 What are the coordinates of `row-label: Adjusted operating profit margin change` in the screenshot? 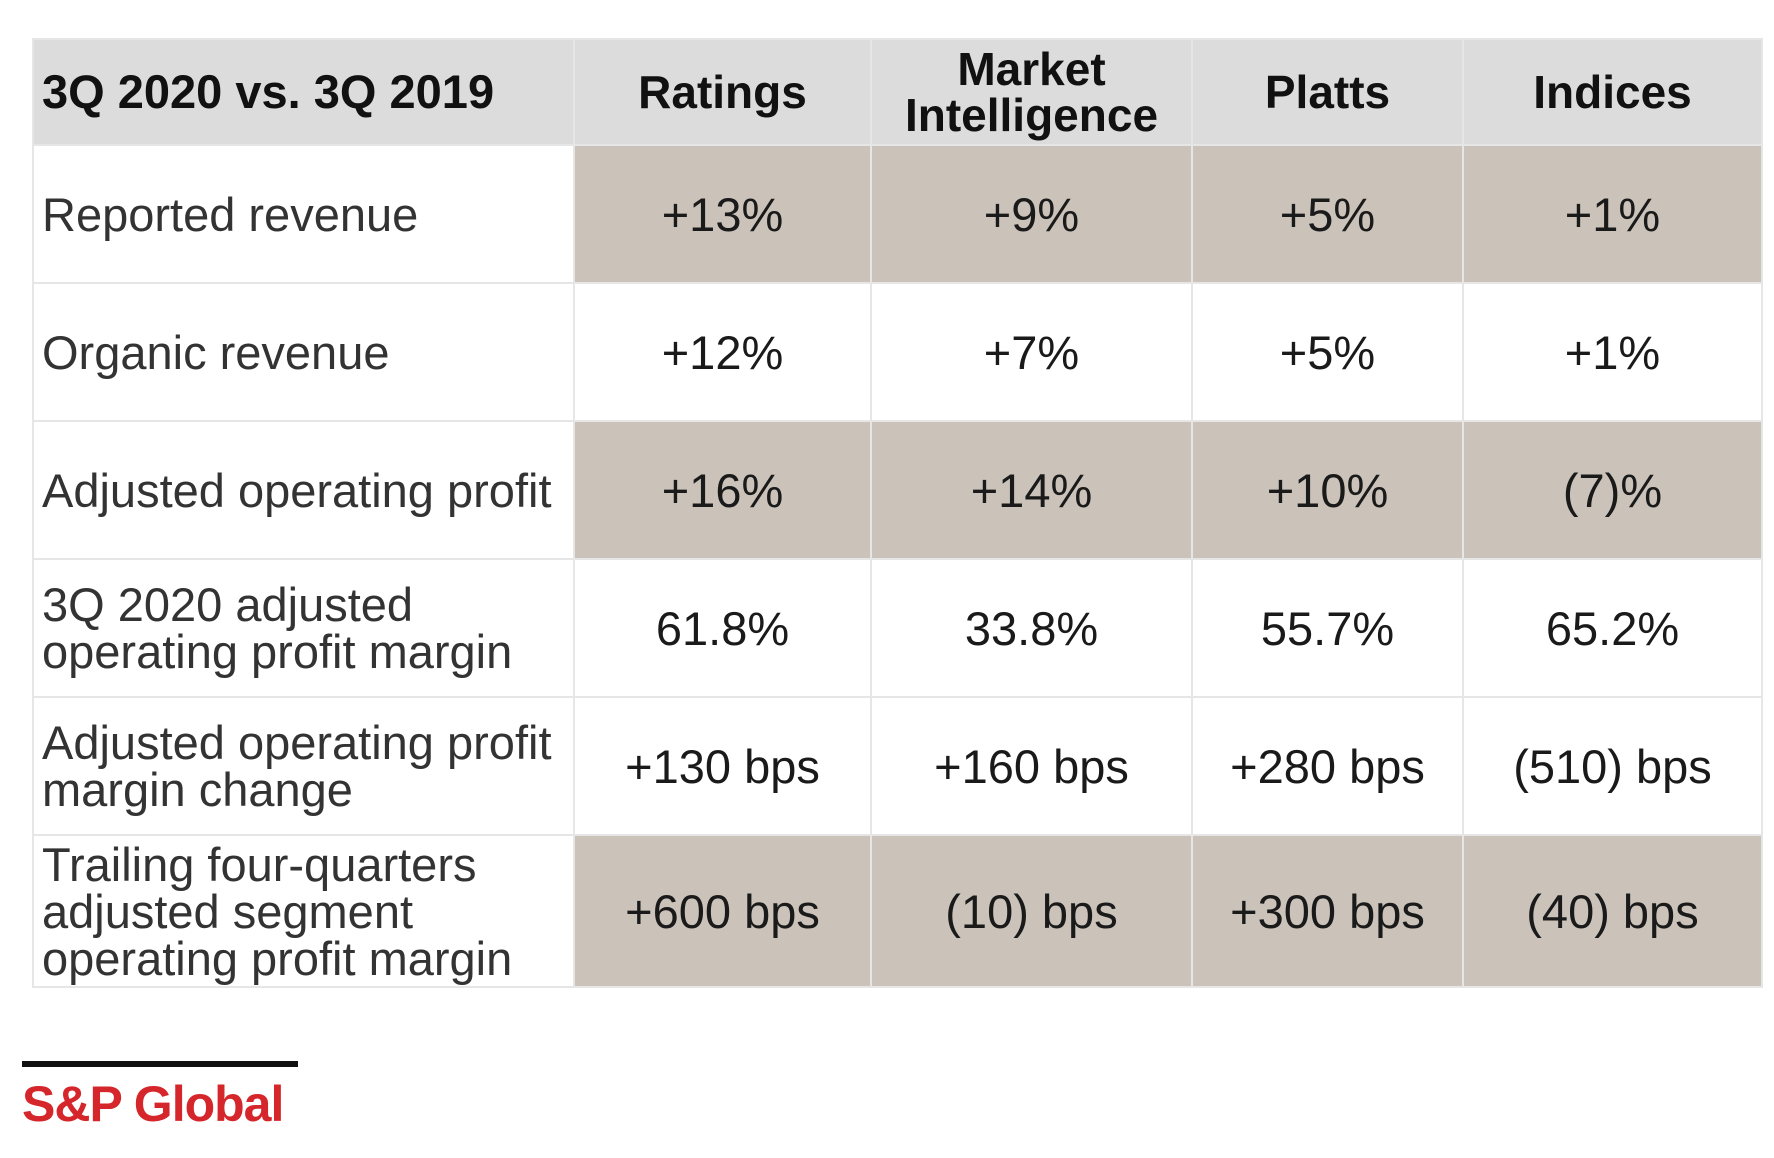 It's located at (303, 766).